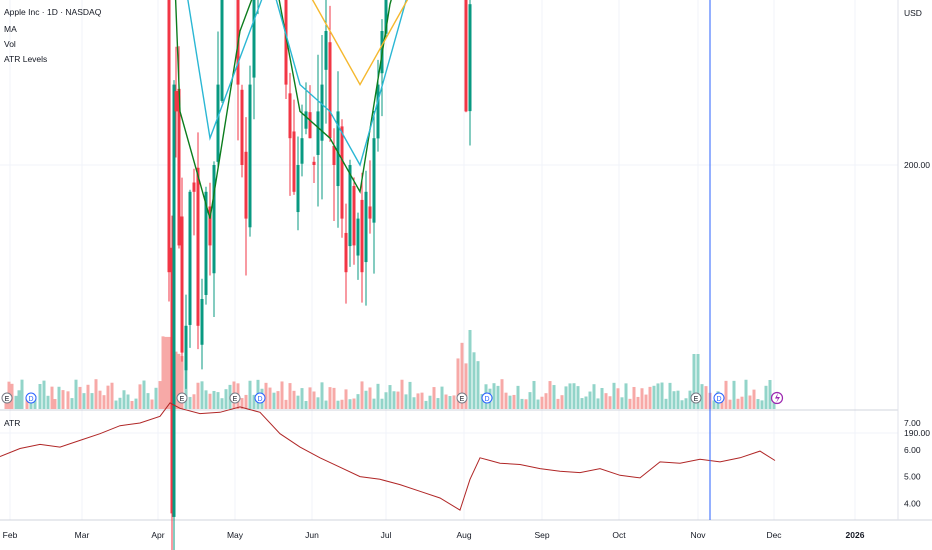  I want to click on time-tick-11: 2026, so click(855, 535).